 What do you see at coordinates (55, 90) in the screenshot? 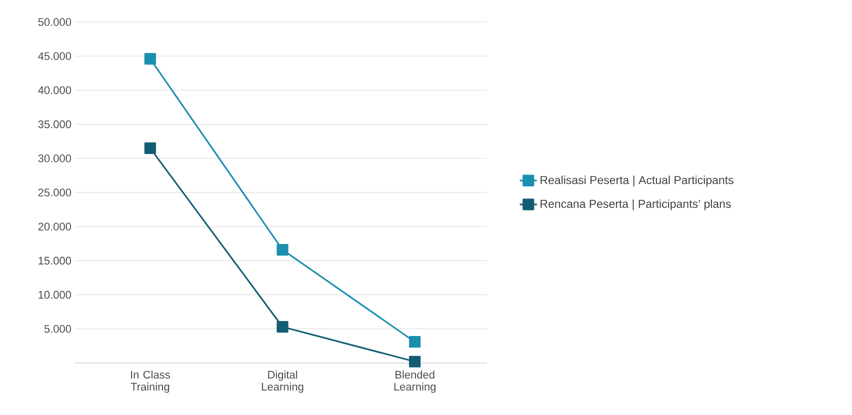
I see `y-tick-label: 40.000` at bounding box center [55, 90].